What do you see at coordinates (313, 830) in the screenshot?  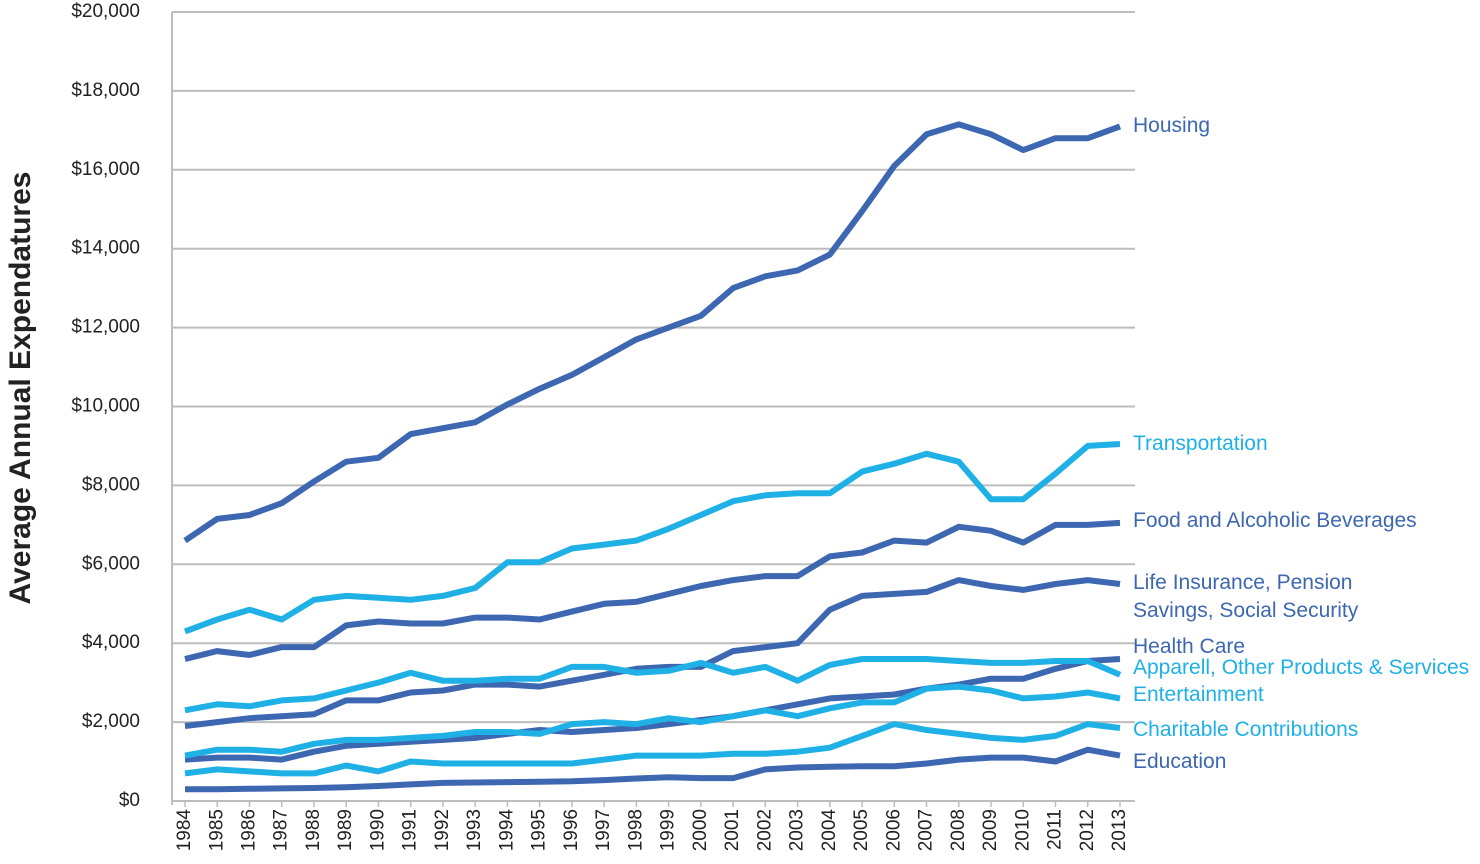 I see `x-tick-label: 1988` at bounding box center [313, 830].